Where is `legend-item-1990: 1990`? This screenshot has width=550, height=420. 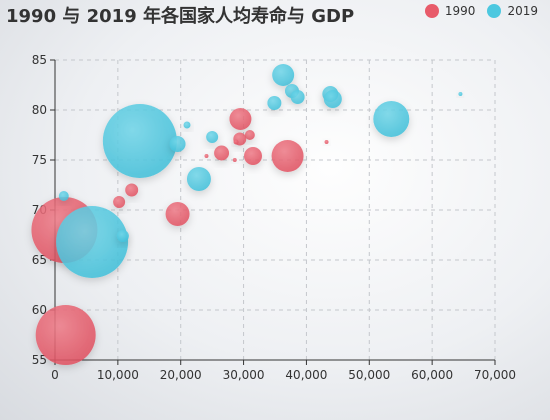
legend-item-1990: 1990 is located at coordinates (450, 11).